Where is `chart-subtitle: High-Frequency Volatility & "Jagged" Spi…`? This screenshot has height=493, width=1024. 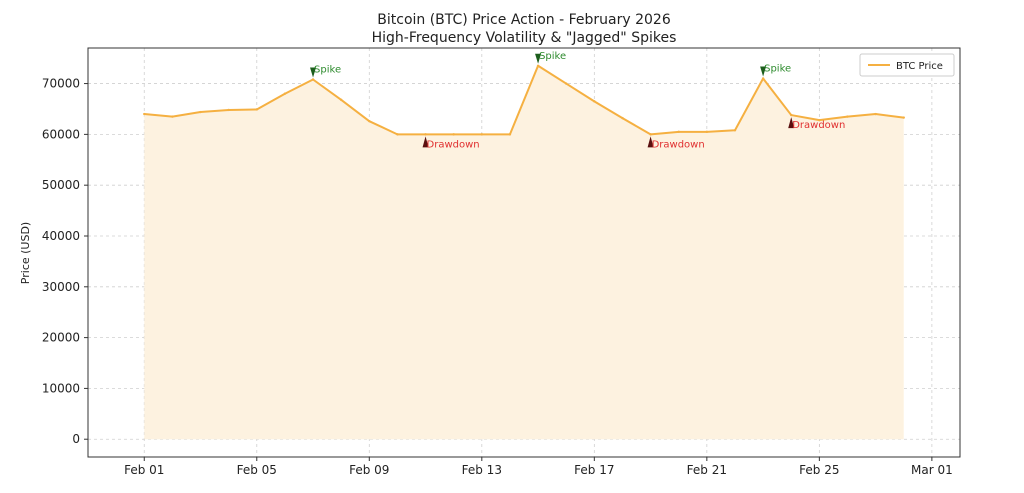 chart-subtitle: High-Frequency Volatility & "Jagged" Spi… is located at coordinates (524, 38).